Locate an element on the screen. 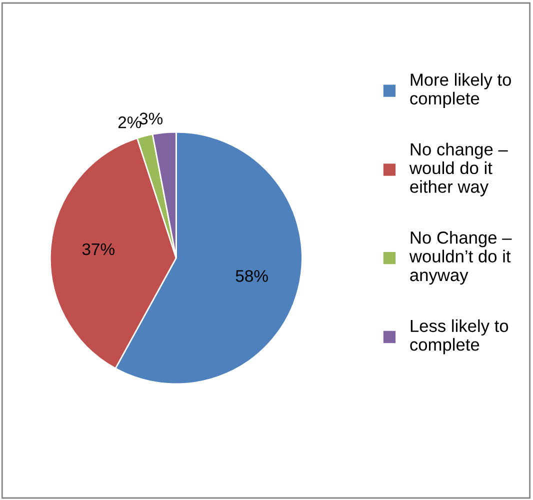 This screenshot has height=500, width=533. data-label: 58% is located at coordinates (252, 276).